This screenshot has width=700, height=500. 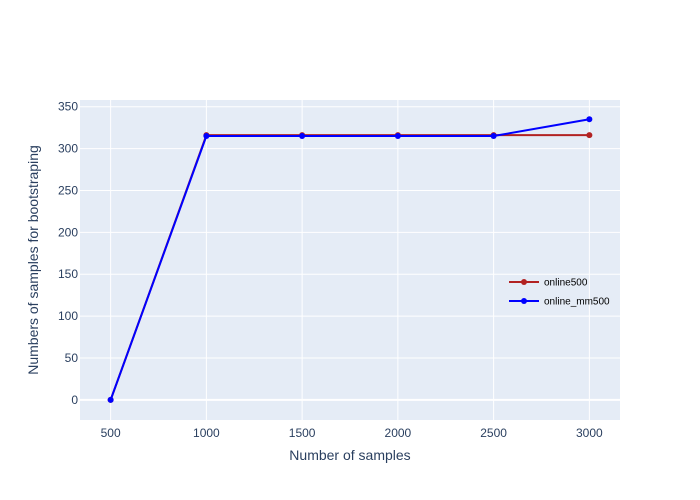 What do you see at coordinates (68, 232) in the screenshot?
I see `y-tick-label: 200` at bounding box center [68, 232].